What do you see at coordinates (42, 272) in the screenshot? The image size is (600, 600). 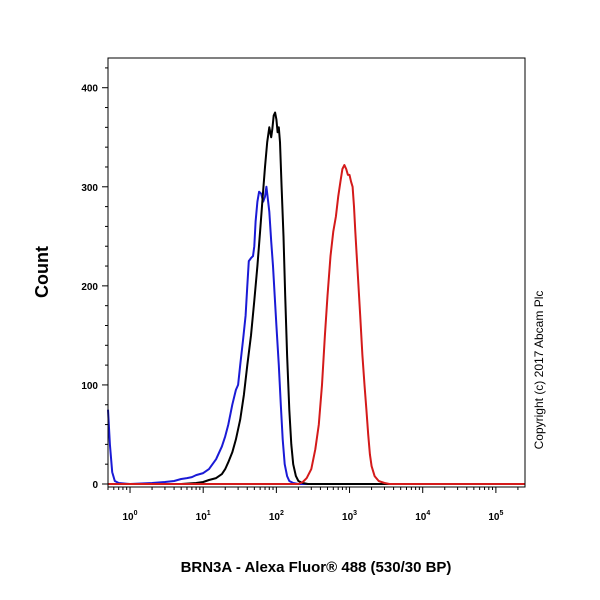 I see `y-axis-title: Count` at bounding box center [42, 272].